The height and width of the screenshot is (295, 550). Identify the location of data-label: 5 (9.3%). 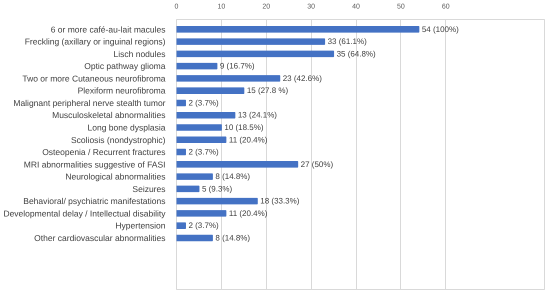
(217, 189).